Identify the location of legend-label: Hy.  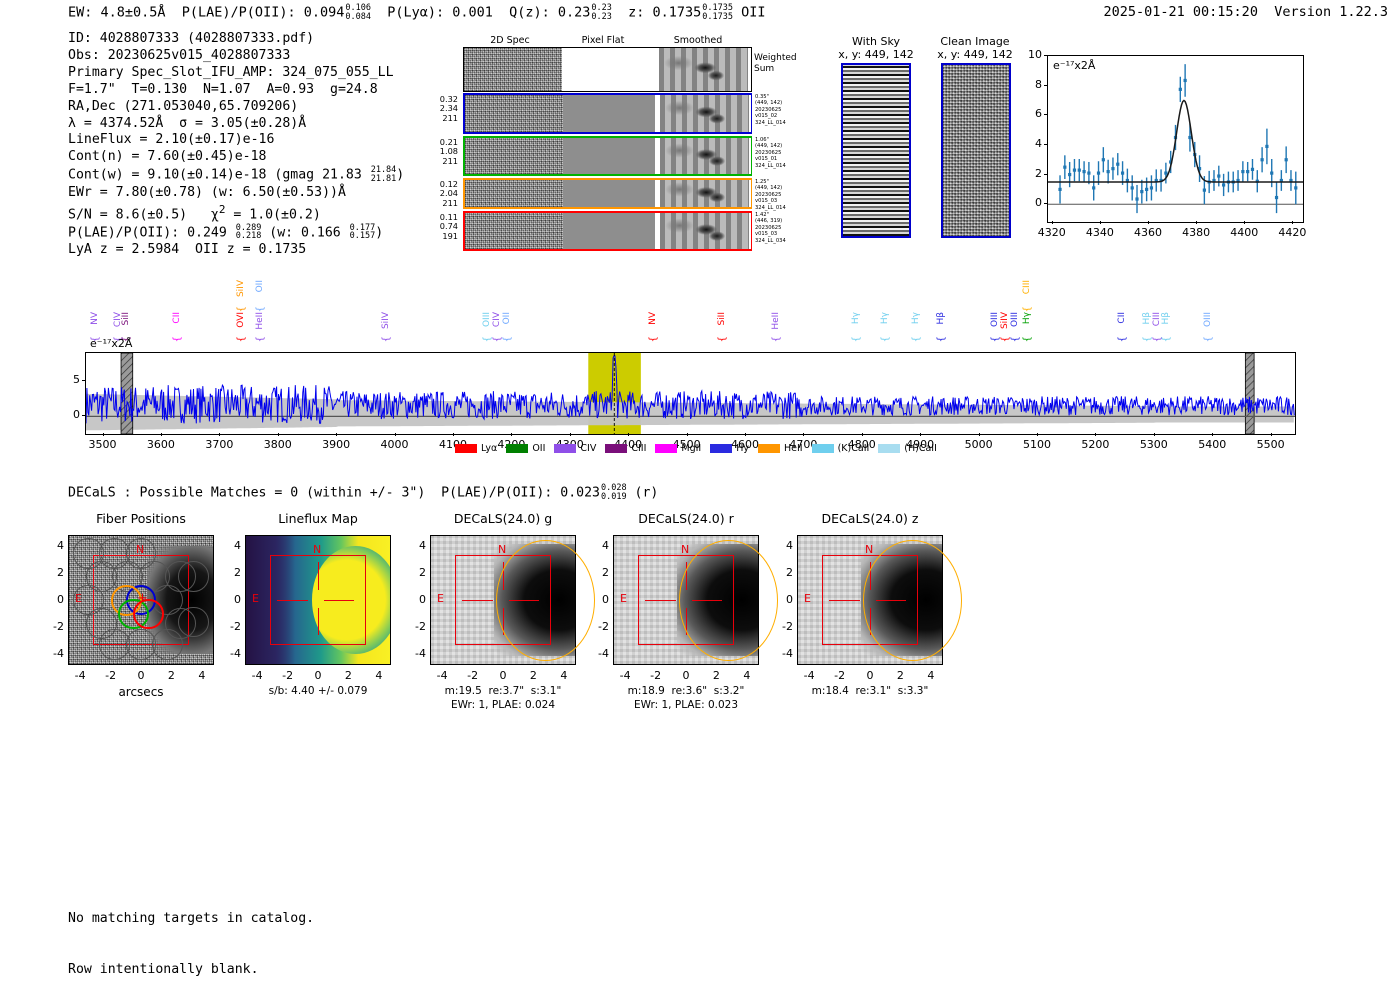
(742, 448).